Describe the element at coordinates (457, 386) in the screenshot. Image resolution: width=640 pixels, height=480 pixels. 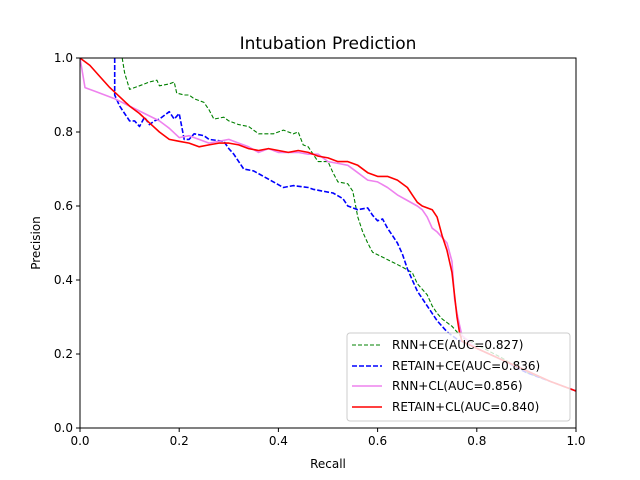
I see `legend-label-rnn-cl: RNN+CL(AUC=0.856)` at that location.